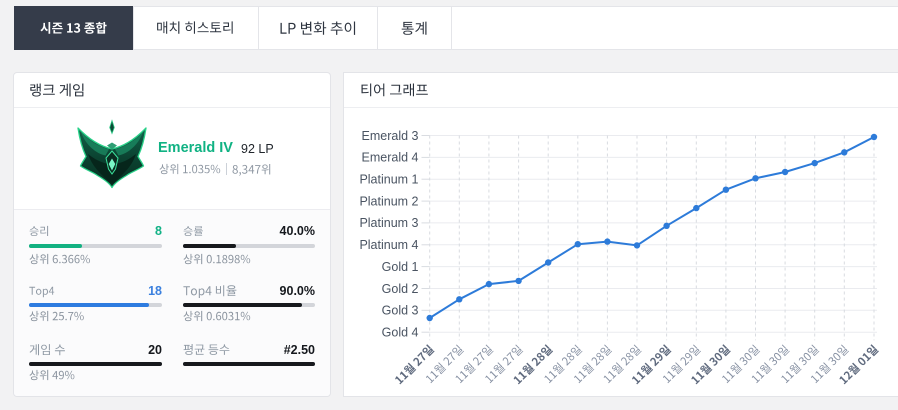 The height and width of the screenshot is (410, 898). I want to click on svg-text: Emerald 4, so click(390, 158).